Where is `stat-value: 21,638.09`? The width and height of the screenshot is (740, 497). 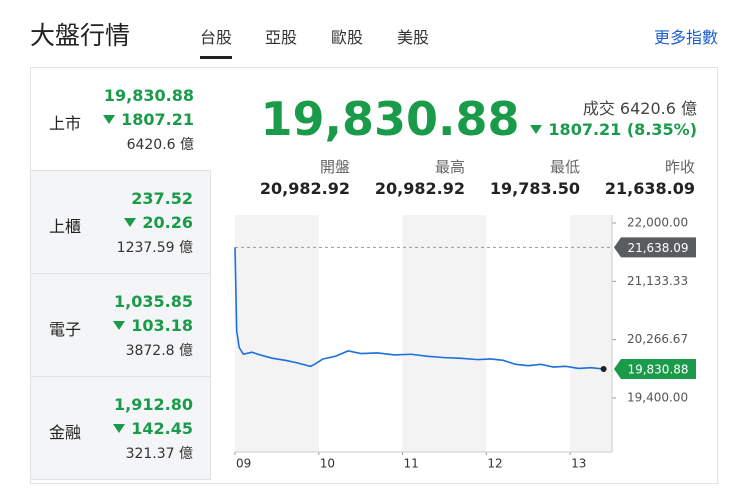 stat-value: 21,638.09 is located at coordinates (649, 188).